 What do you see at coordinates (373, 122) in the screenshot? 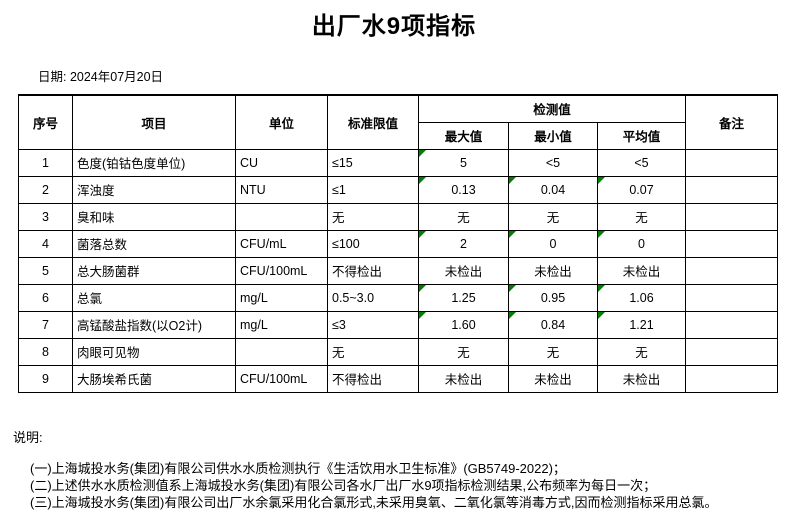
I see `header-limit: 标准限值` at bounding box center [373, 122].